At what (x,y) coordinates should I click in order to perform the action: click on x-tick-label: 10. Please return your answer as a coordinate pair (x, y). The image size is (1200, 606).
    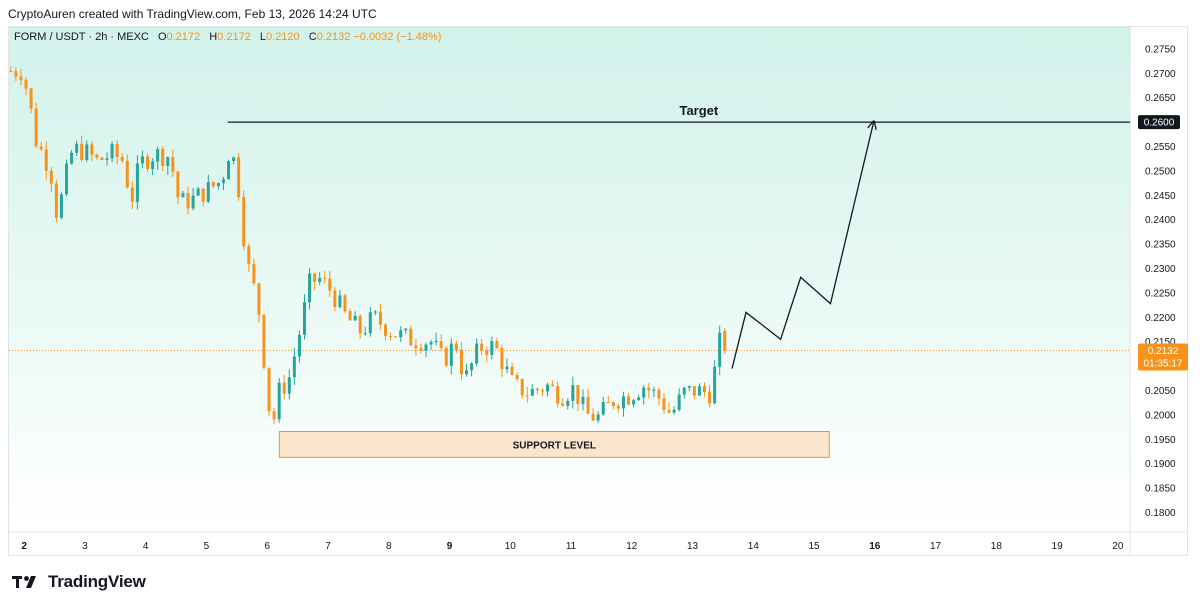
    Looking at the image, I should click on (511, 546).